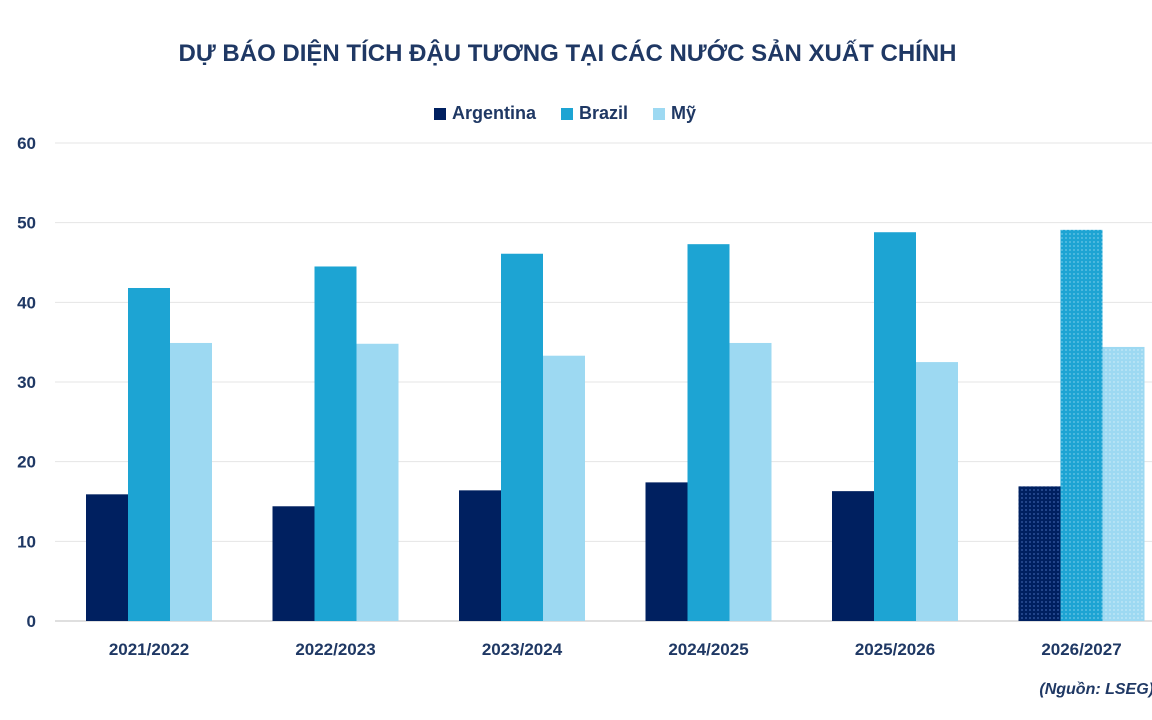  What do you see at coordinates (684, 113) in the screenshot?
I see `legend-label-my: Mỹ` at bounding box center [684, 113].